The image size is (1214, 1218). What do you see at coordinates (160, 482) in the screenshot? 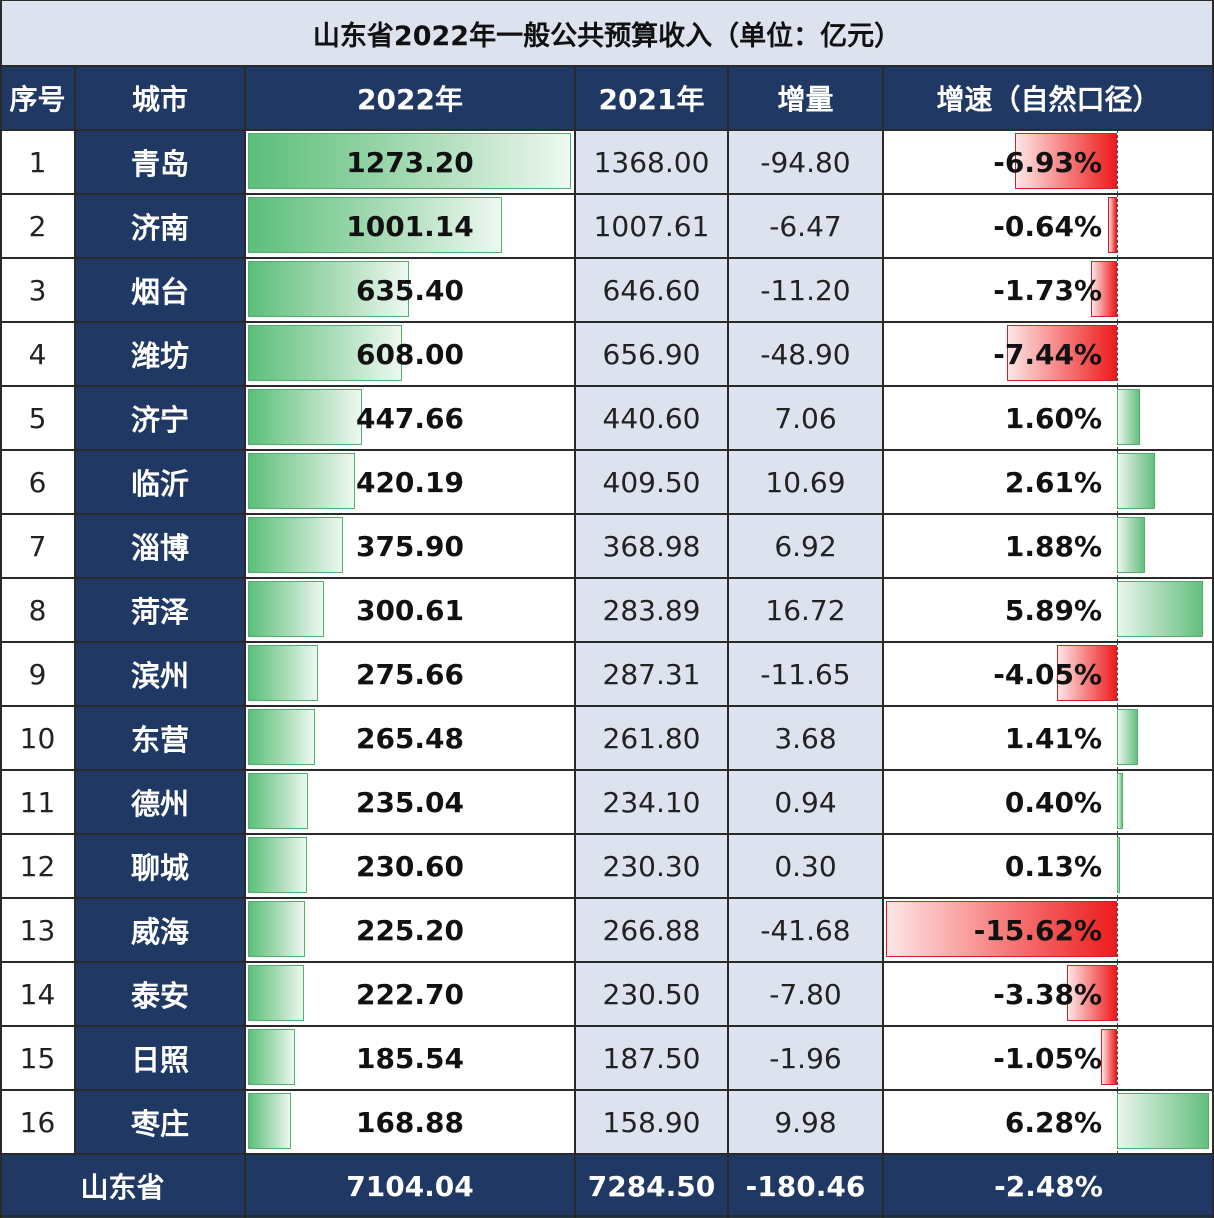
I see `row-city: 临沂` at bounding box center [160, 482].